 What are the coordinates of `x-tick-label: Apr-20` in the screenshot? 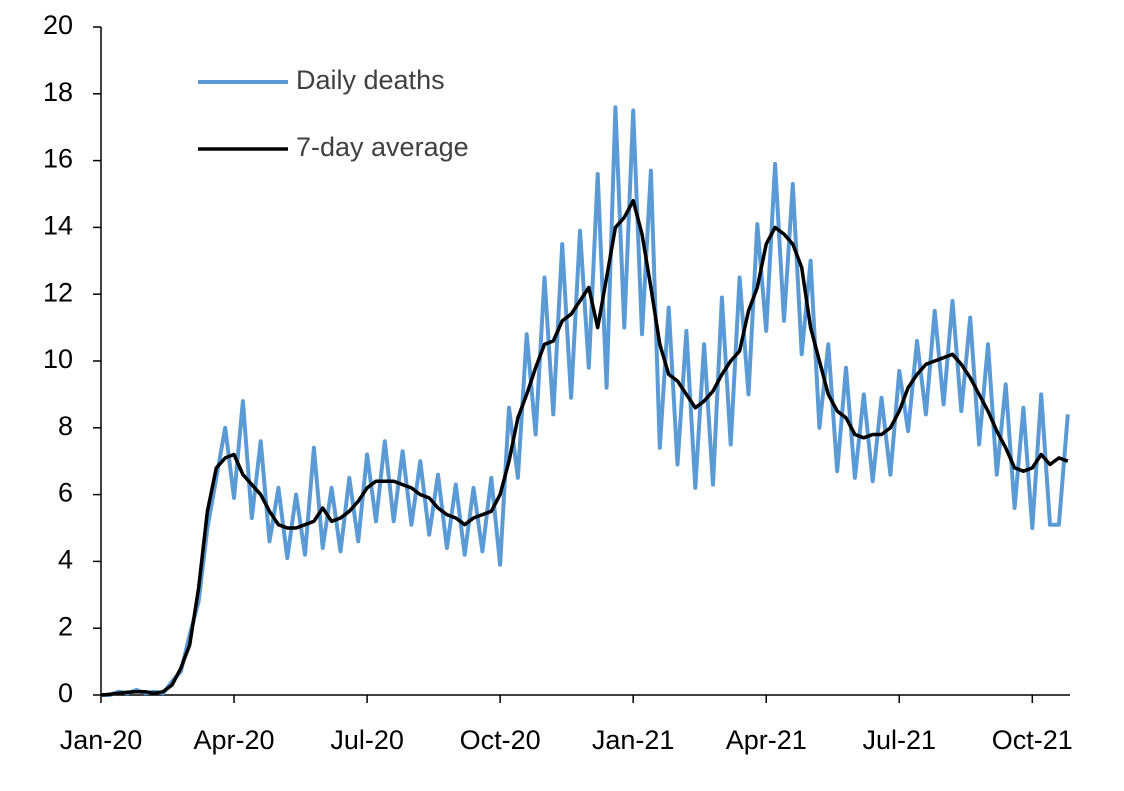 It's located at (234, 740).